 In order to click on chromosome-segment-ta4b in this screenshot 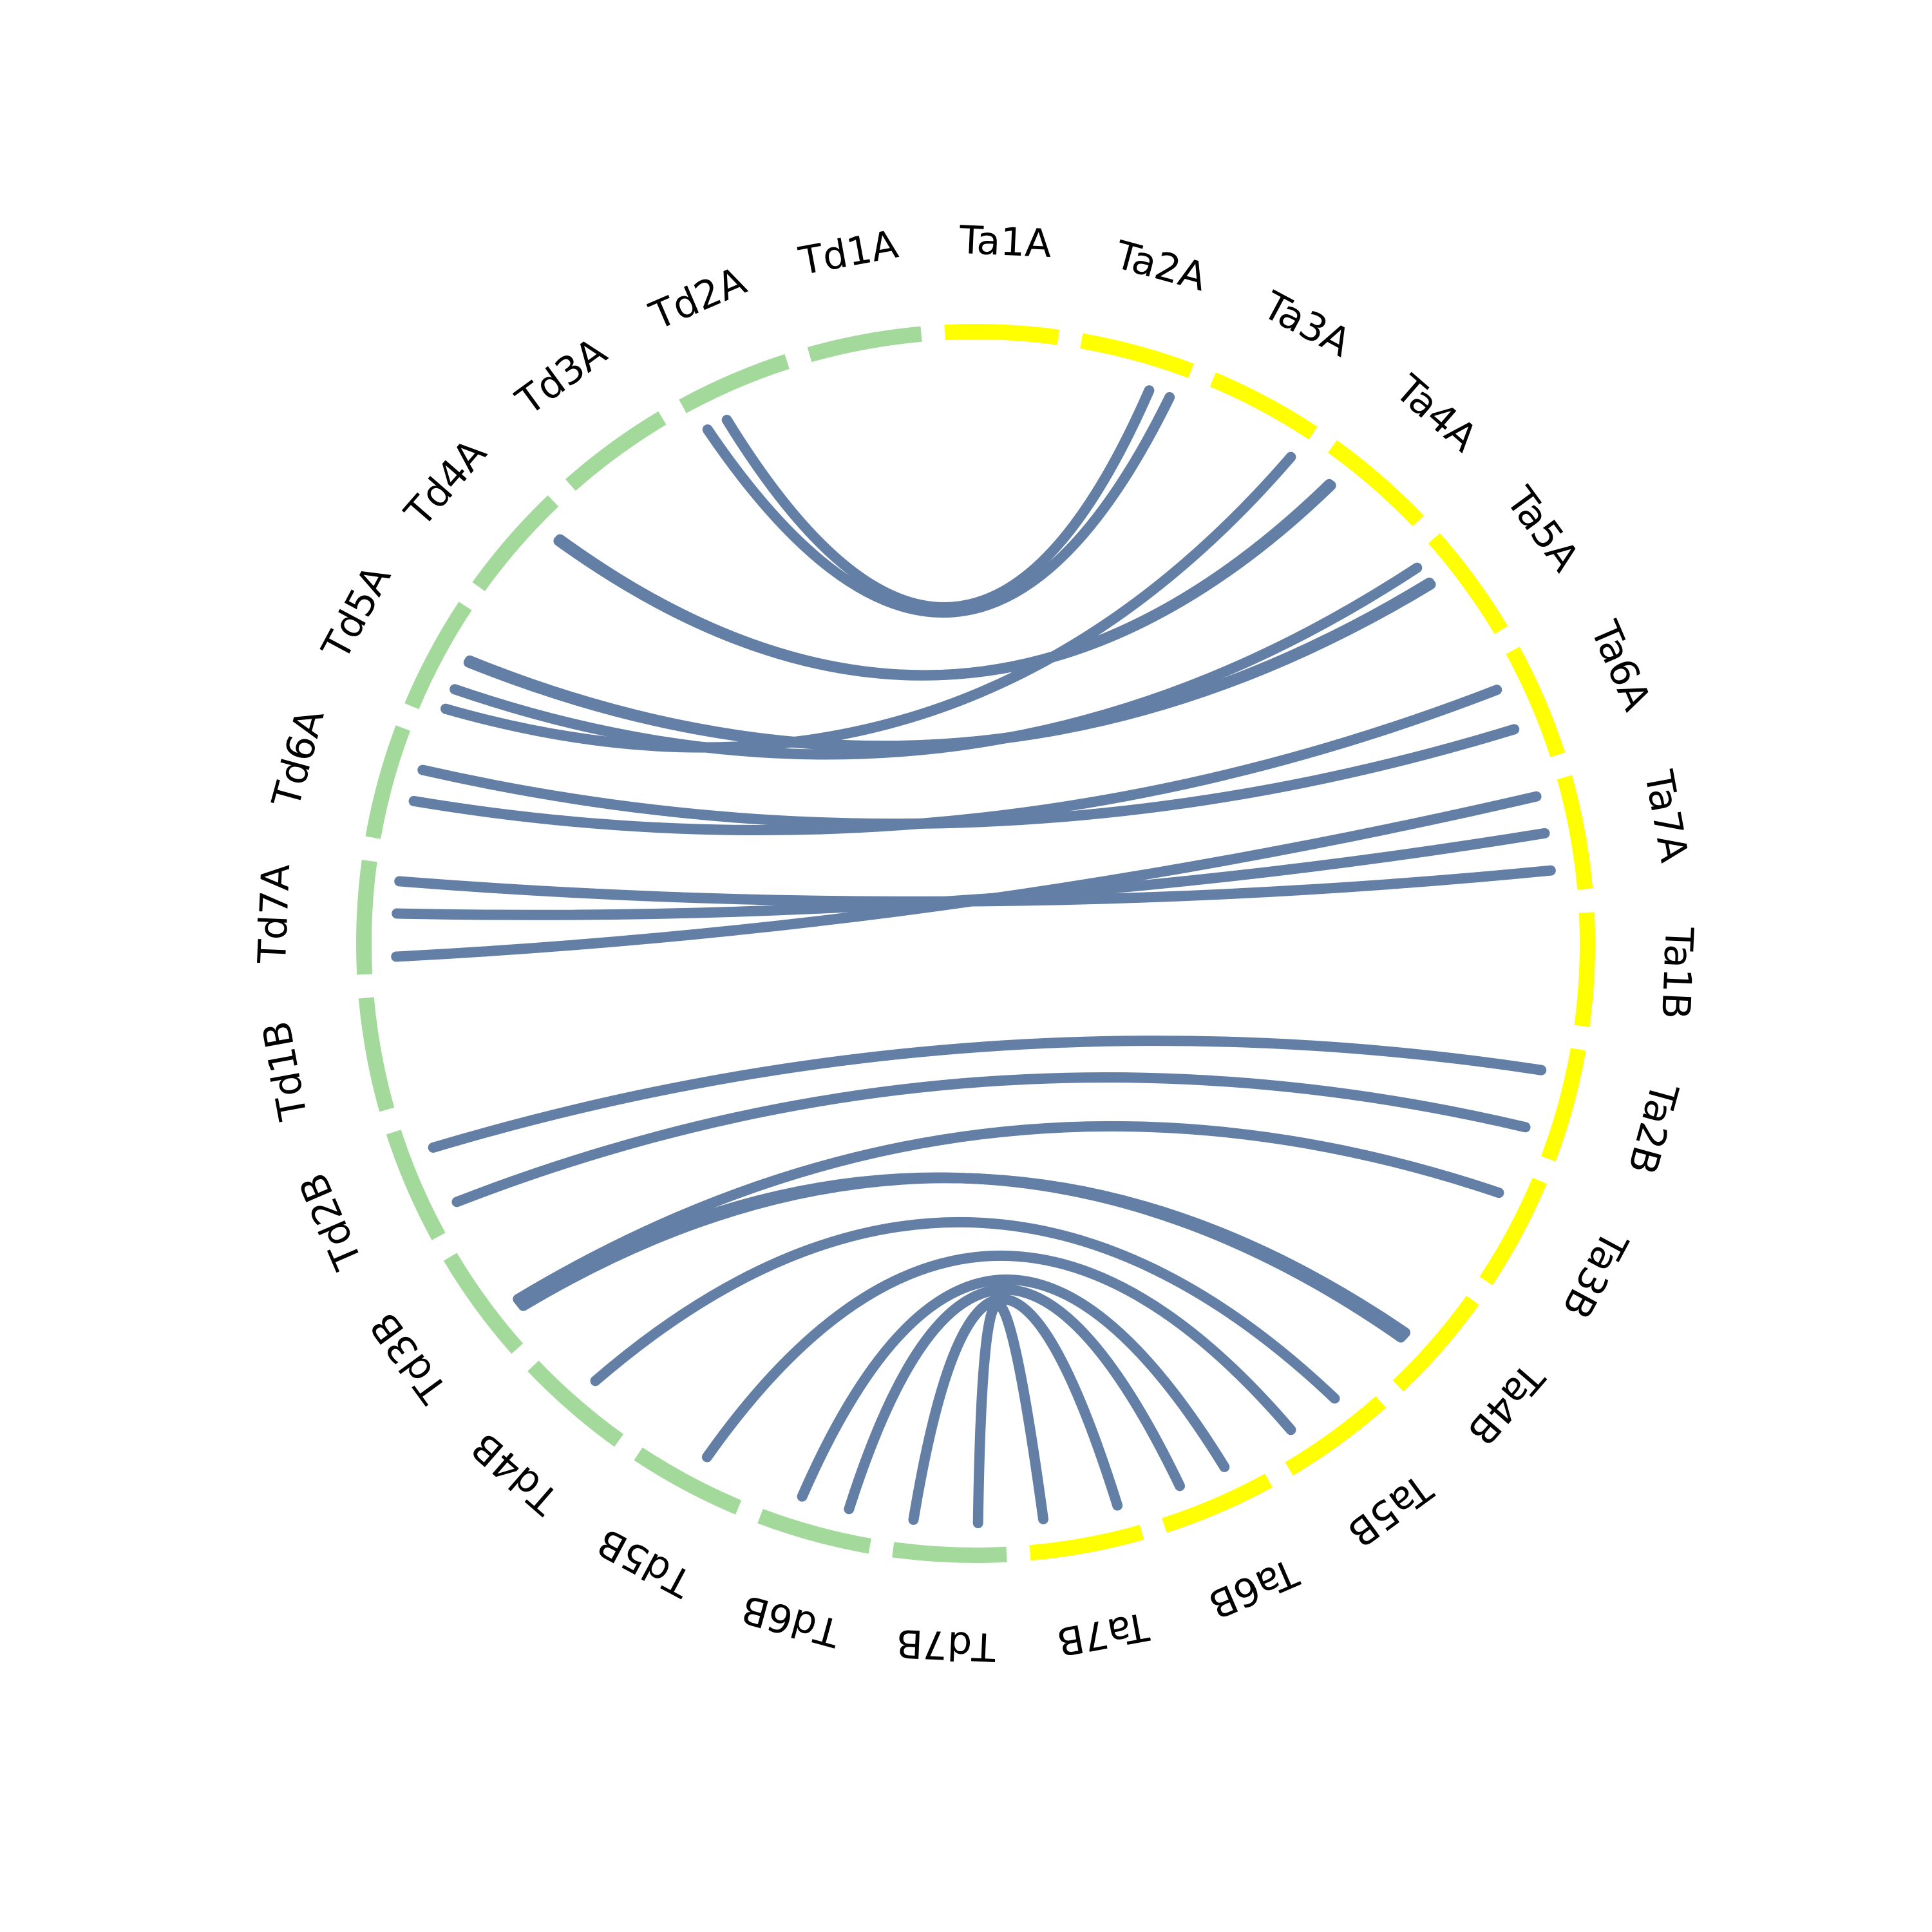, I will do `click(1436, 1343)`.